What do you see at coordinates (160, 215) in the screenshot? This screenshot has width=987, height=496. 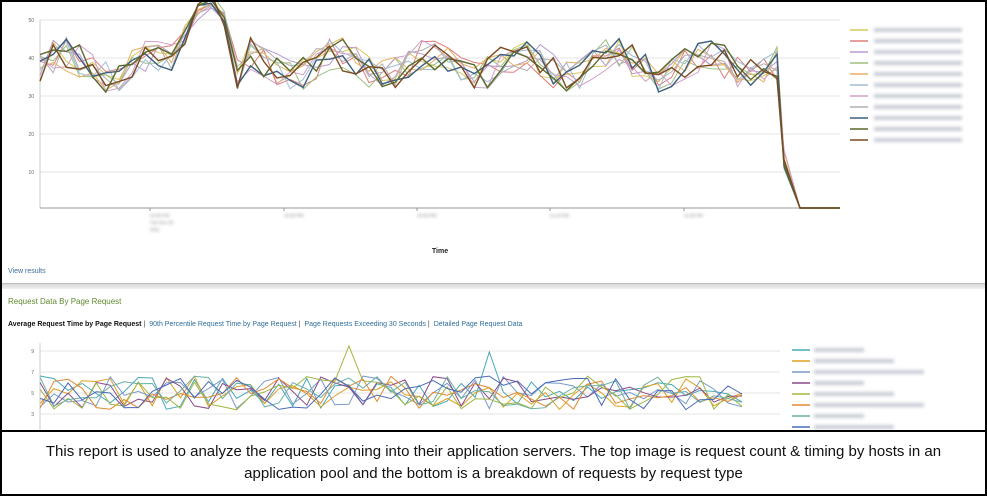 I see `x-tick-label: 10:30 PM` at bounding box center [160, 215].